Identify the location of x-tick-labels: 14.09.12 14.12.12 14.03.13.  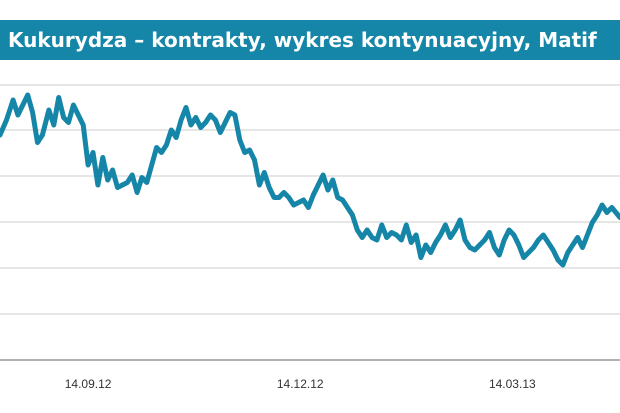
(300, 384).